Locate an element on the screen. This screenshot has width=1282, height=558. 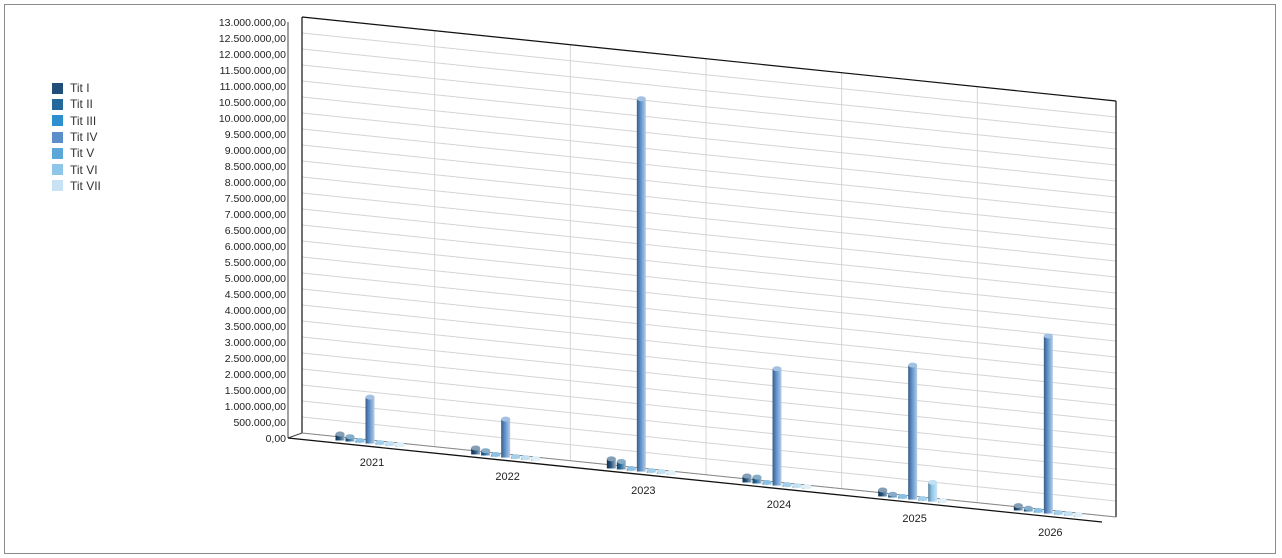
legend-label: Tit IV is located at coordinates (84, 137).